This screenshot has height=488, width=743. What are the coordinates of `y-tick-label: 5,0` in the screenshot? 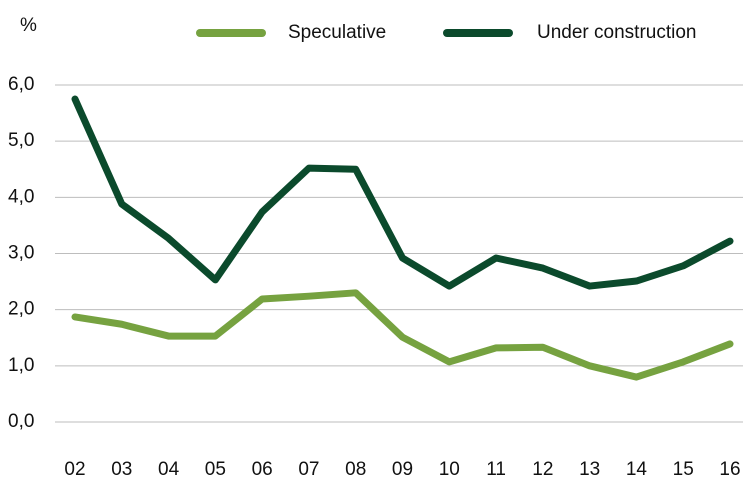 It's located at (21, 140).